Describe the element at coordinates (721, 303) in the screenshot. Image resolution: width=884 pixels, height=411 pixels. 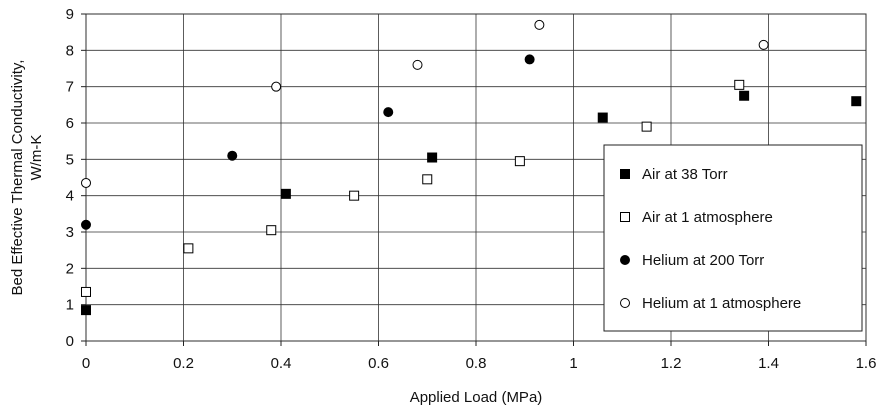
I see `legend-label: Helium at 1 atmosphere` at that location.